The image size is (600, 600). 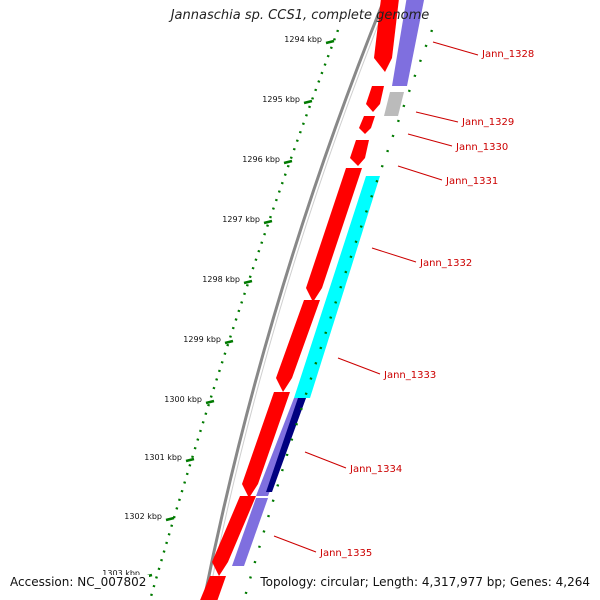 I want to click on gene-label: Jann_1334, so click(x=375, y=469).